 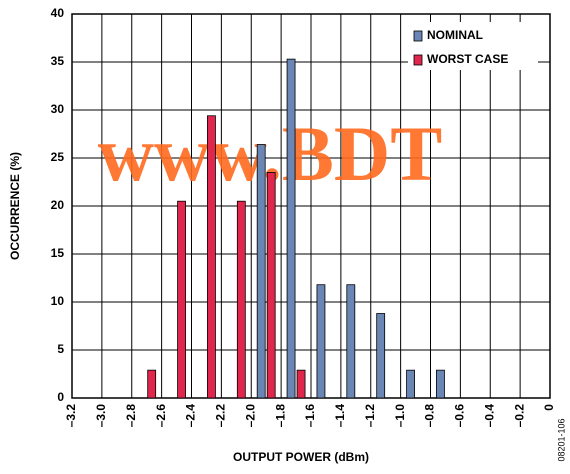 I want to click on x-tick-label: –1.0, so click(x=400, y=416).